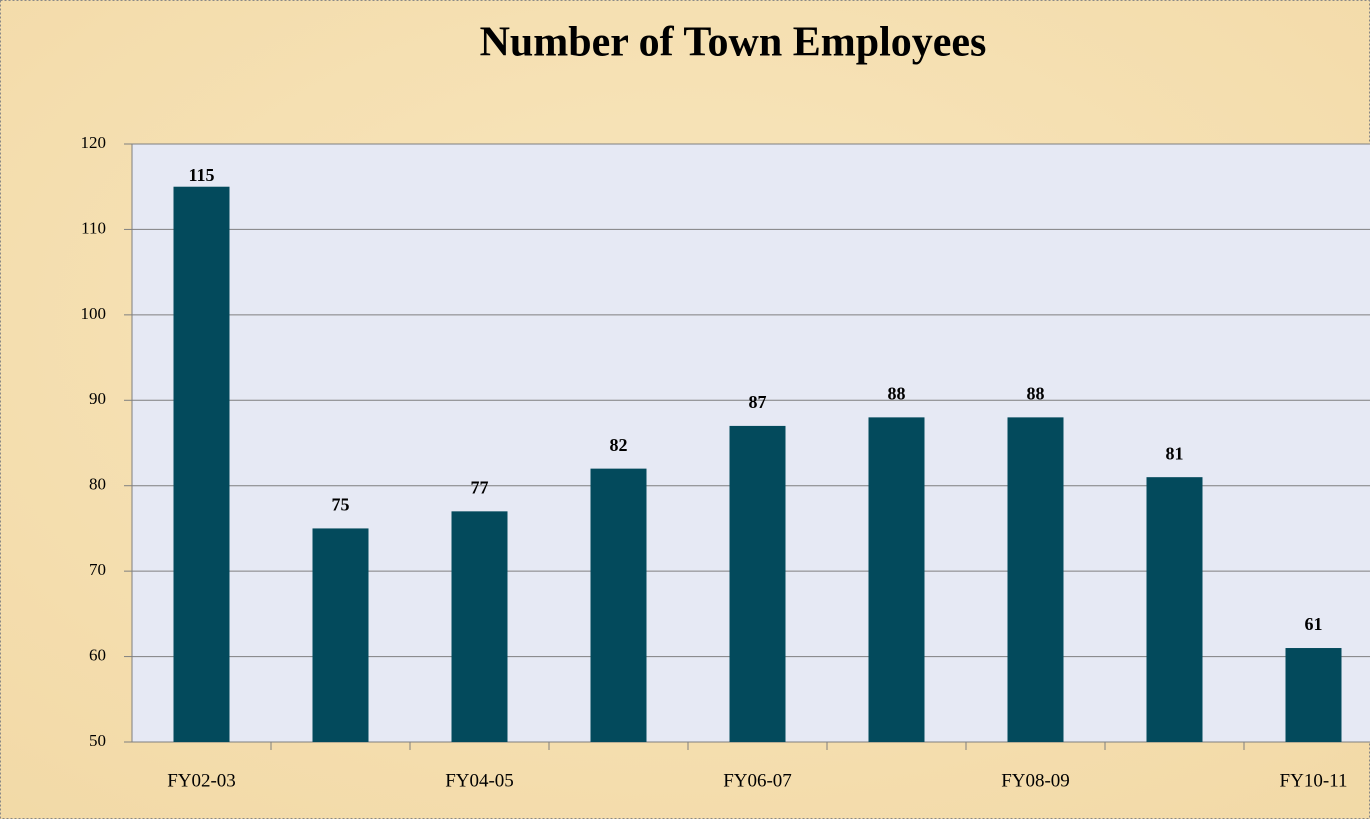 The height and width of the screenshot is (819, 1370). I want to click on value-label: 61, so click(1314, 624).